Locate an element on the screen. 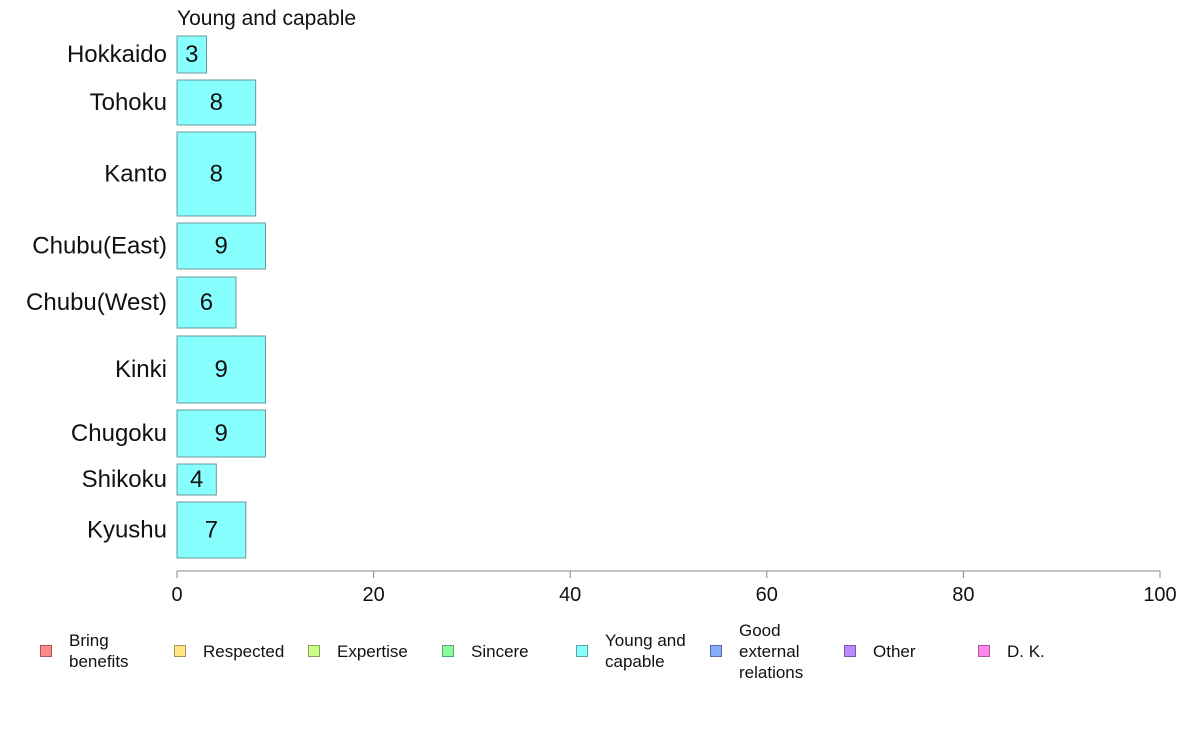  legend-label: Respected is located at coordinates (244, 651).